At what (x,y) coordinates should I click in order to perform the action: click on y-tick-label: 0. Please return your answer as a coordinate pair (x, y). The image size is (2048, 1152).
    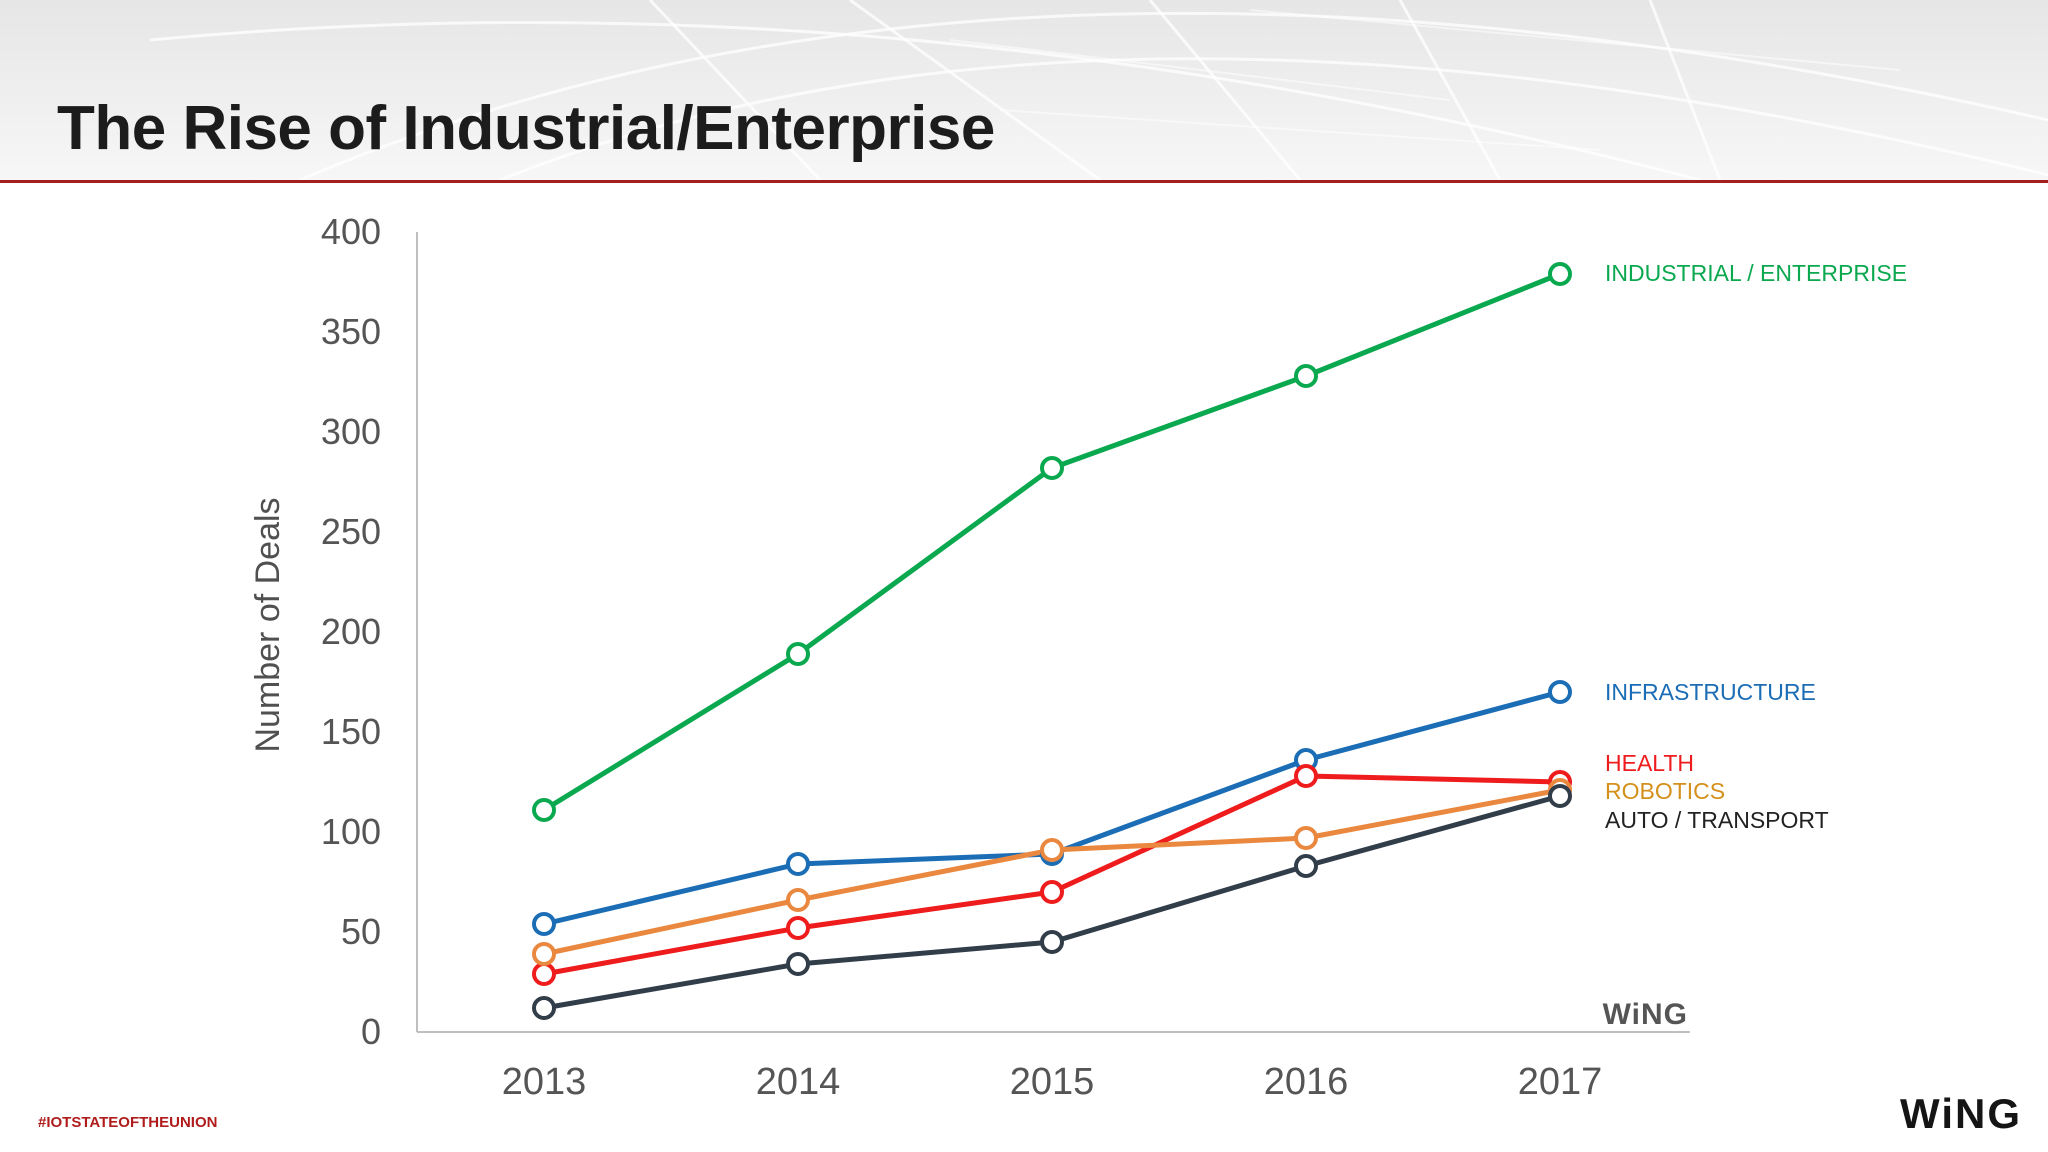
    Looking at the image, I should click on (371, 1031).